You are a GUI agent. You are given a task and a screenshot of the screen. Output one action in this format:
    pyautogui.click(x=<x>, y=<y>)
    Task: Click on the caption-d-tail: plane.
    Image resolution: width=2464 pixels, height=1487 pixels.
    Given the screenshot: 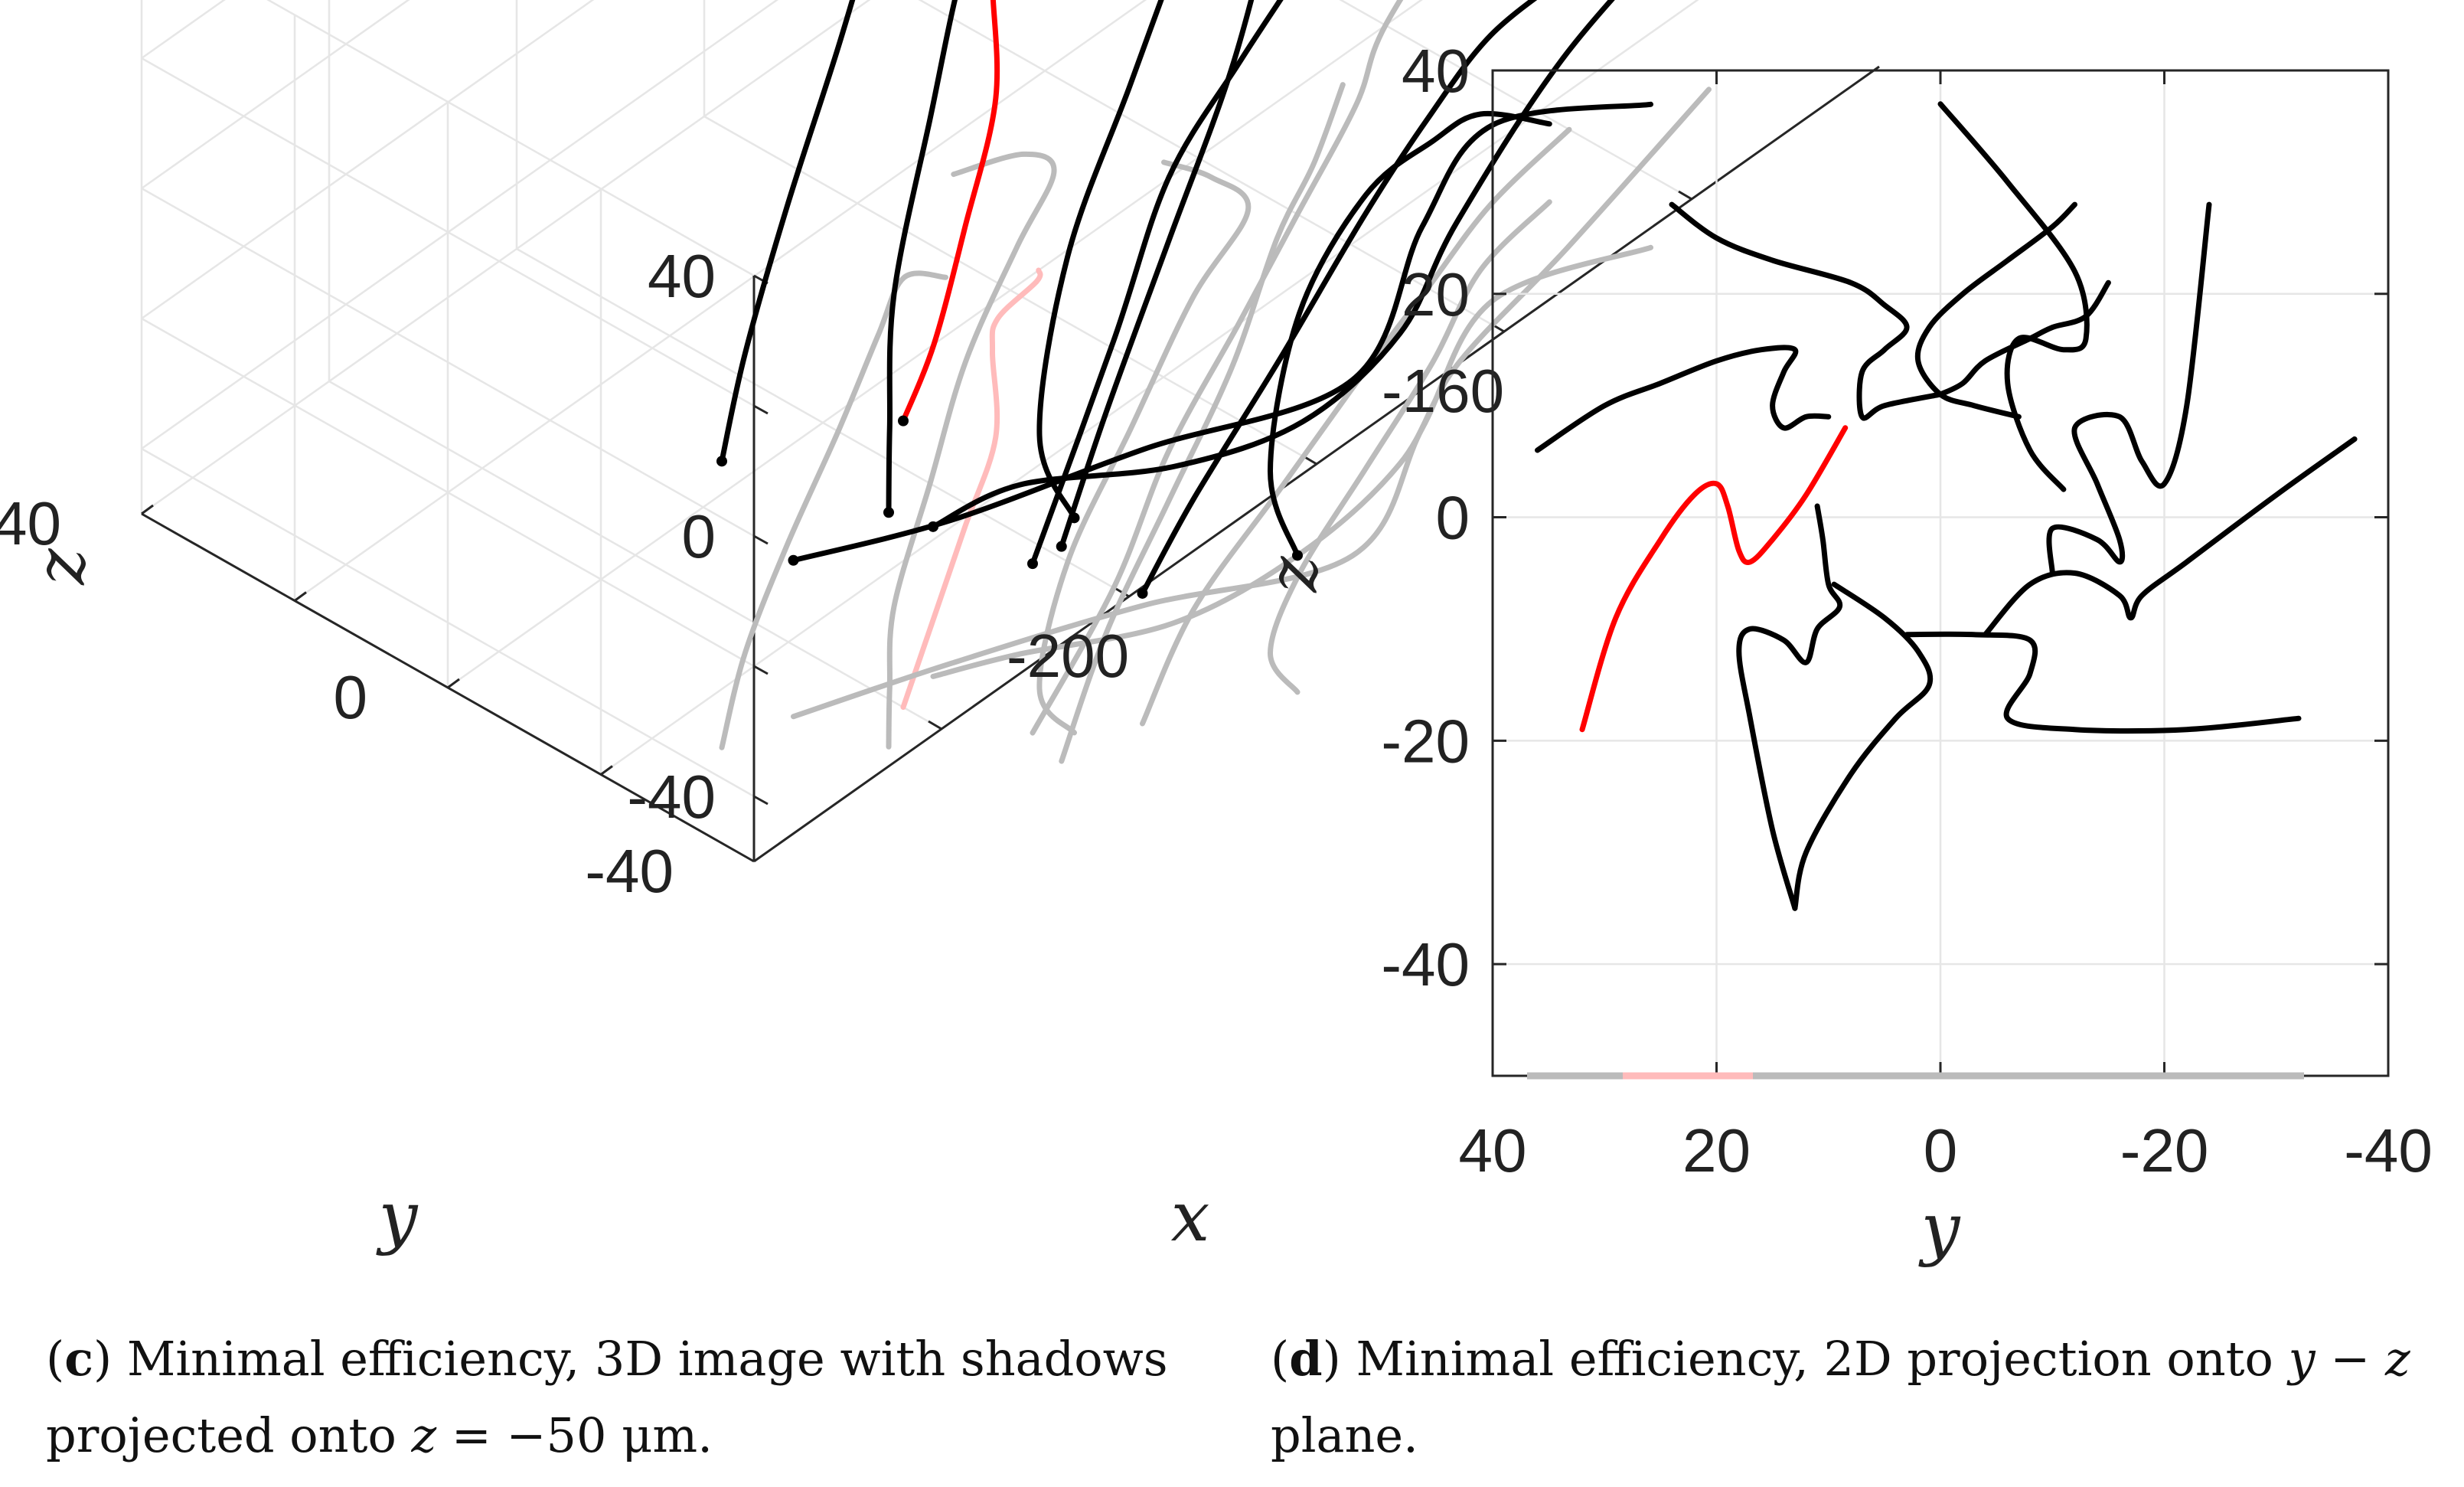 What is the action you would take?
    pyautogui.click(x=1344, y=1435)
    